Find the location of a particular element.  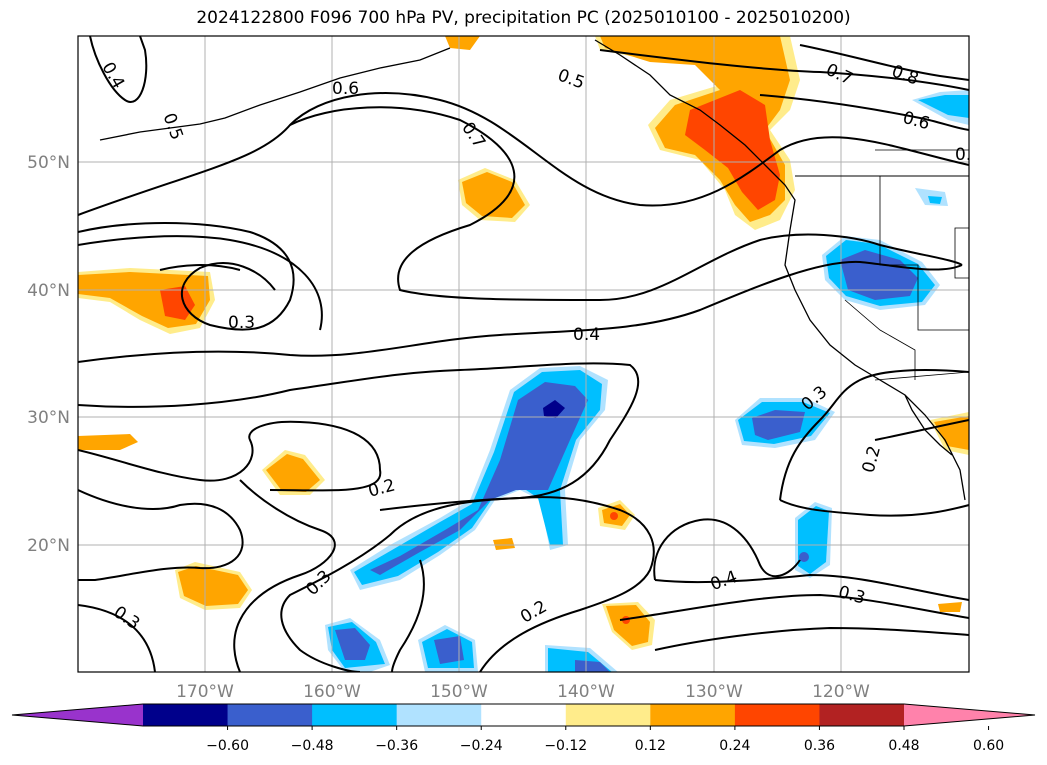

lon-label: 120°W is located at coordinates (841, 692).